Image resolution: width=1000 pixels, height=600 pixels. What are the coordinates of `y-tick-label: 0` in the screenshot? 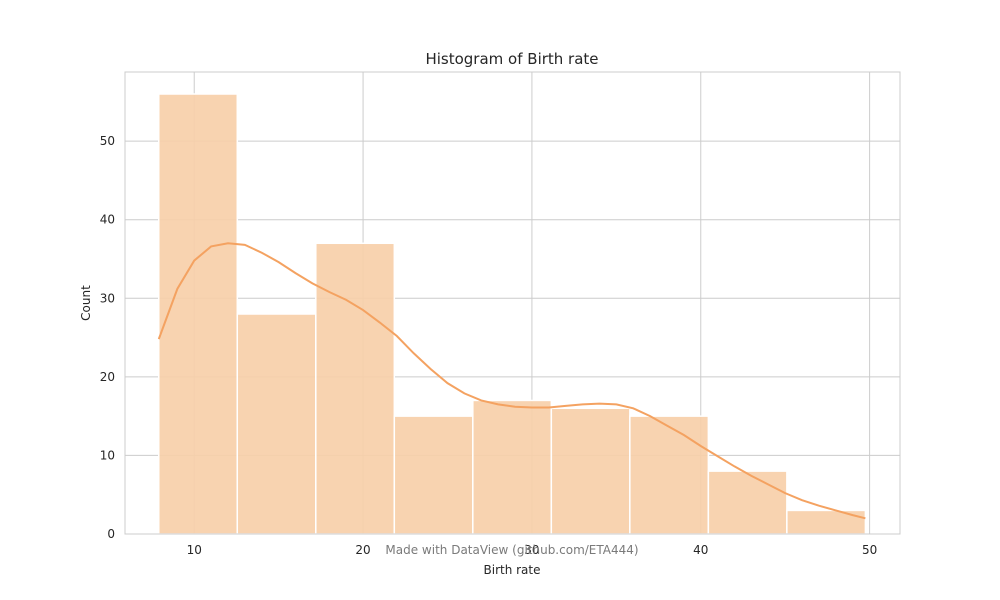 It's located at (111, 534).